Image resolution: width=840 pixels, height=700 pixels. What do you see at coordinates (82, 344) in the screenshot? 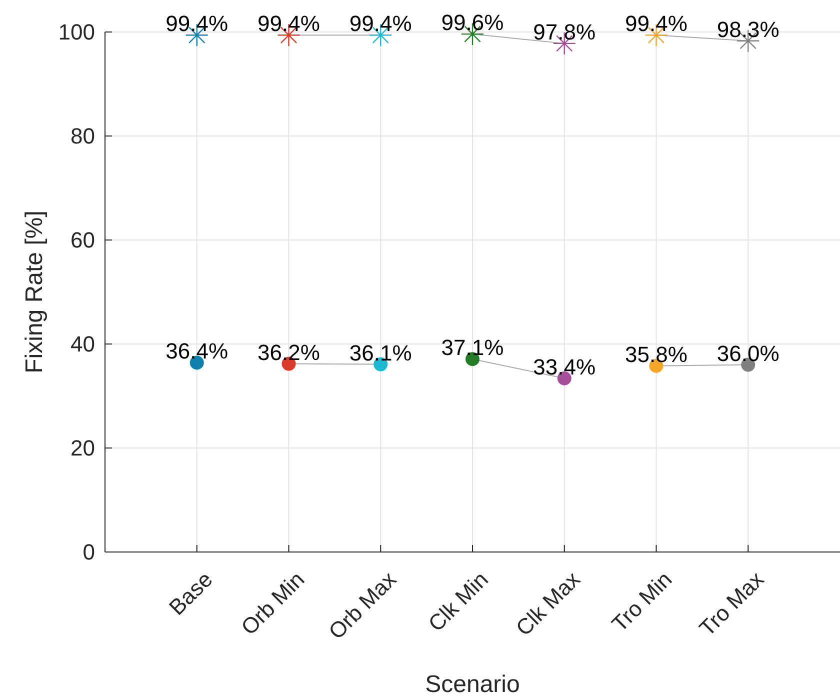
I see `y-tick-label: 40` at bounding box center [82, 344].